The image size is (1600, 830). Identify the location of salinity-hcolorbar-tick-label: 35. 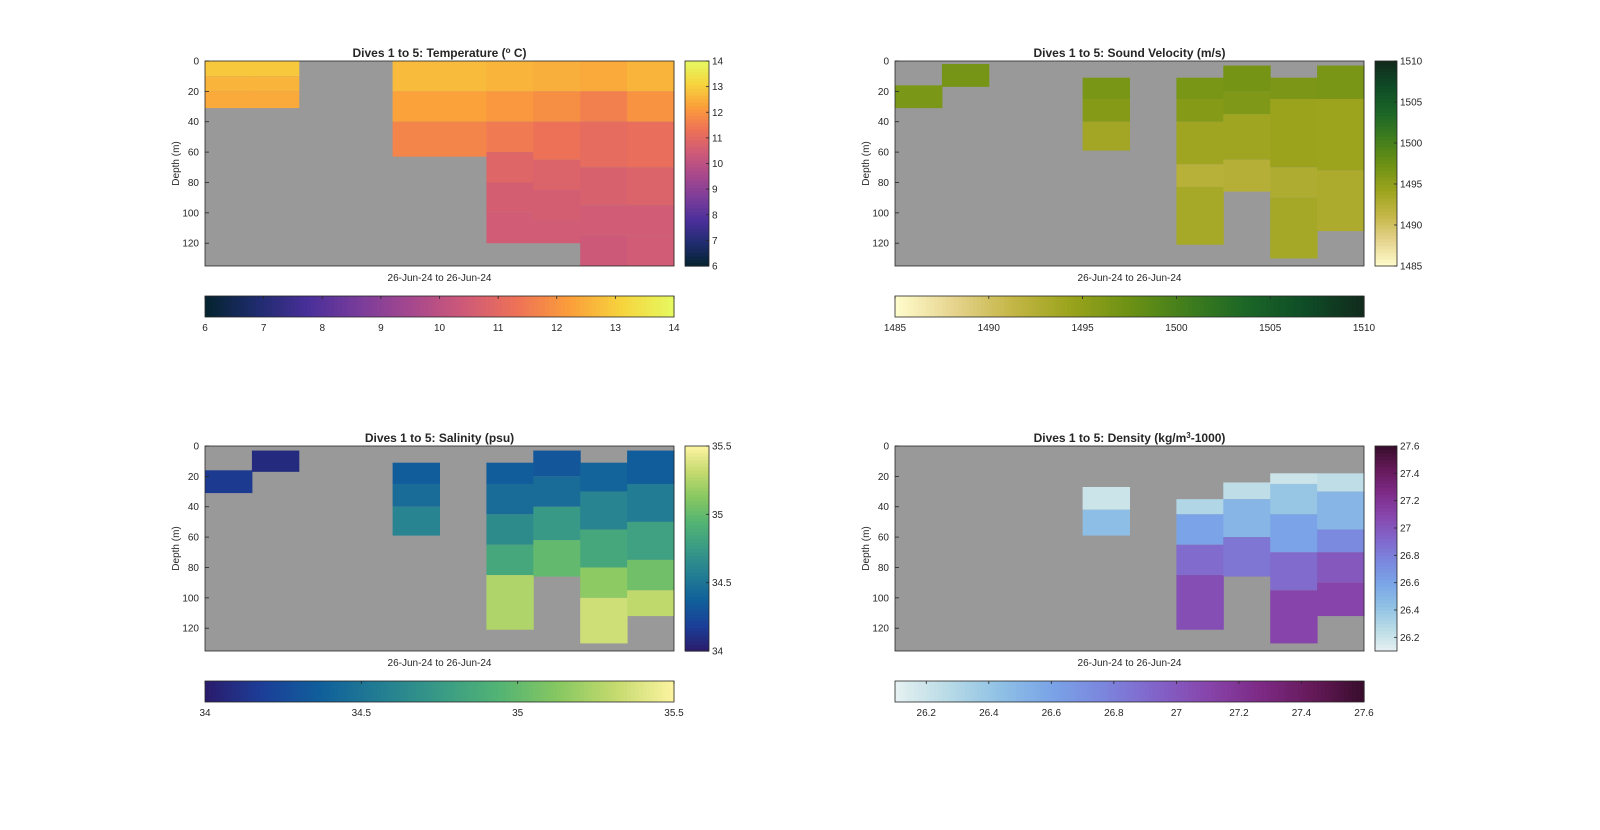
(518, 713).